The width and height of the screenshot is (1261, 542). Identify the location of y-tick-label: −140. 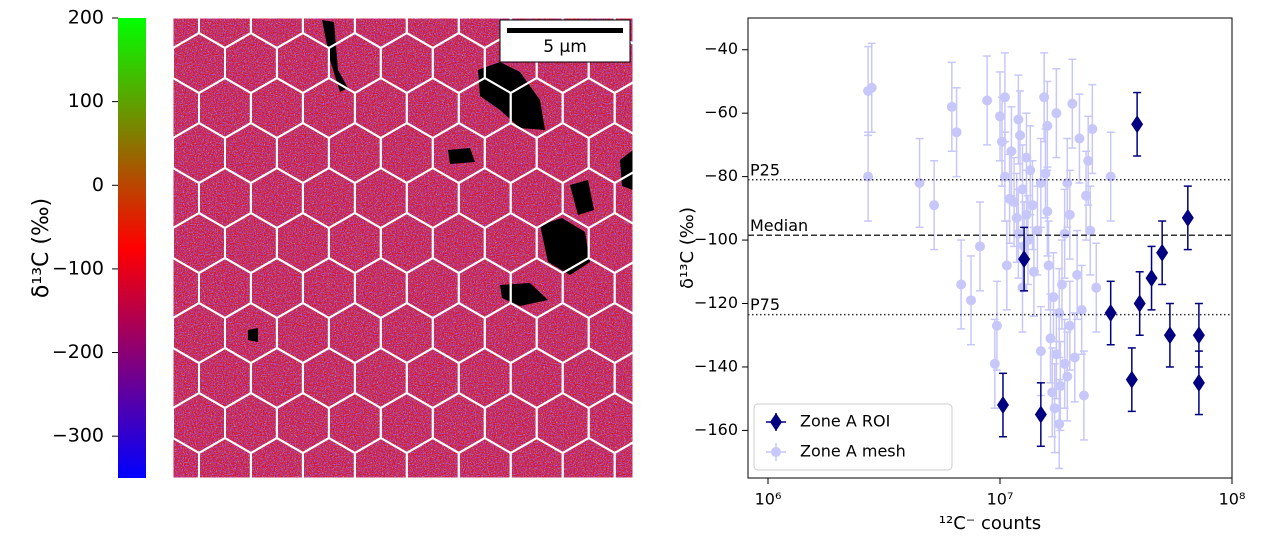
(716, 365).